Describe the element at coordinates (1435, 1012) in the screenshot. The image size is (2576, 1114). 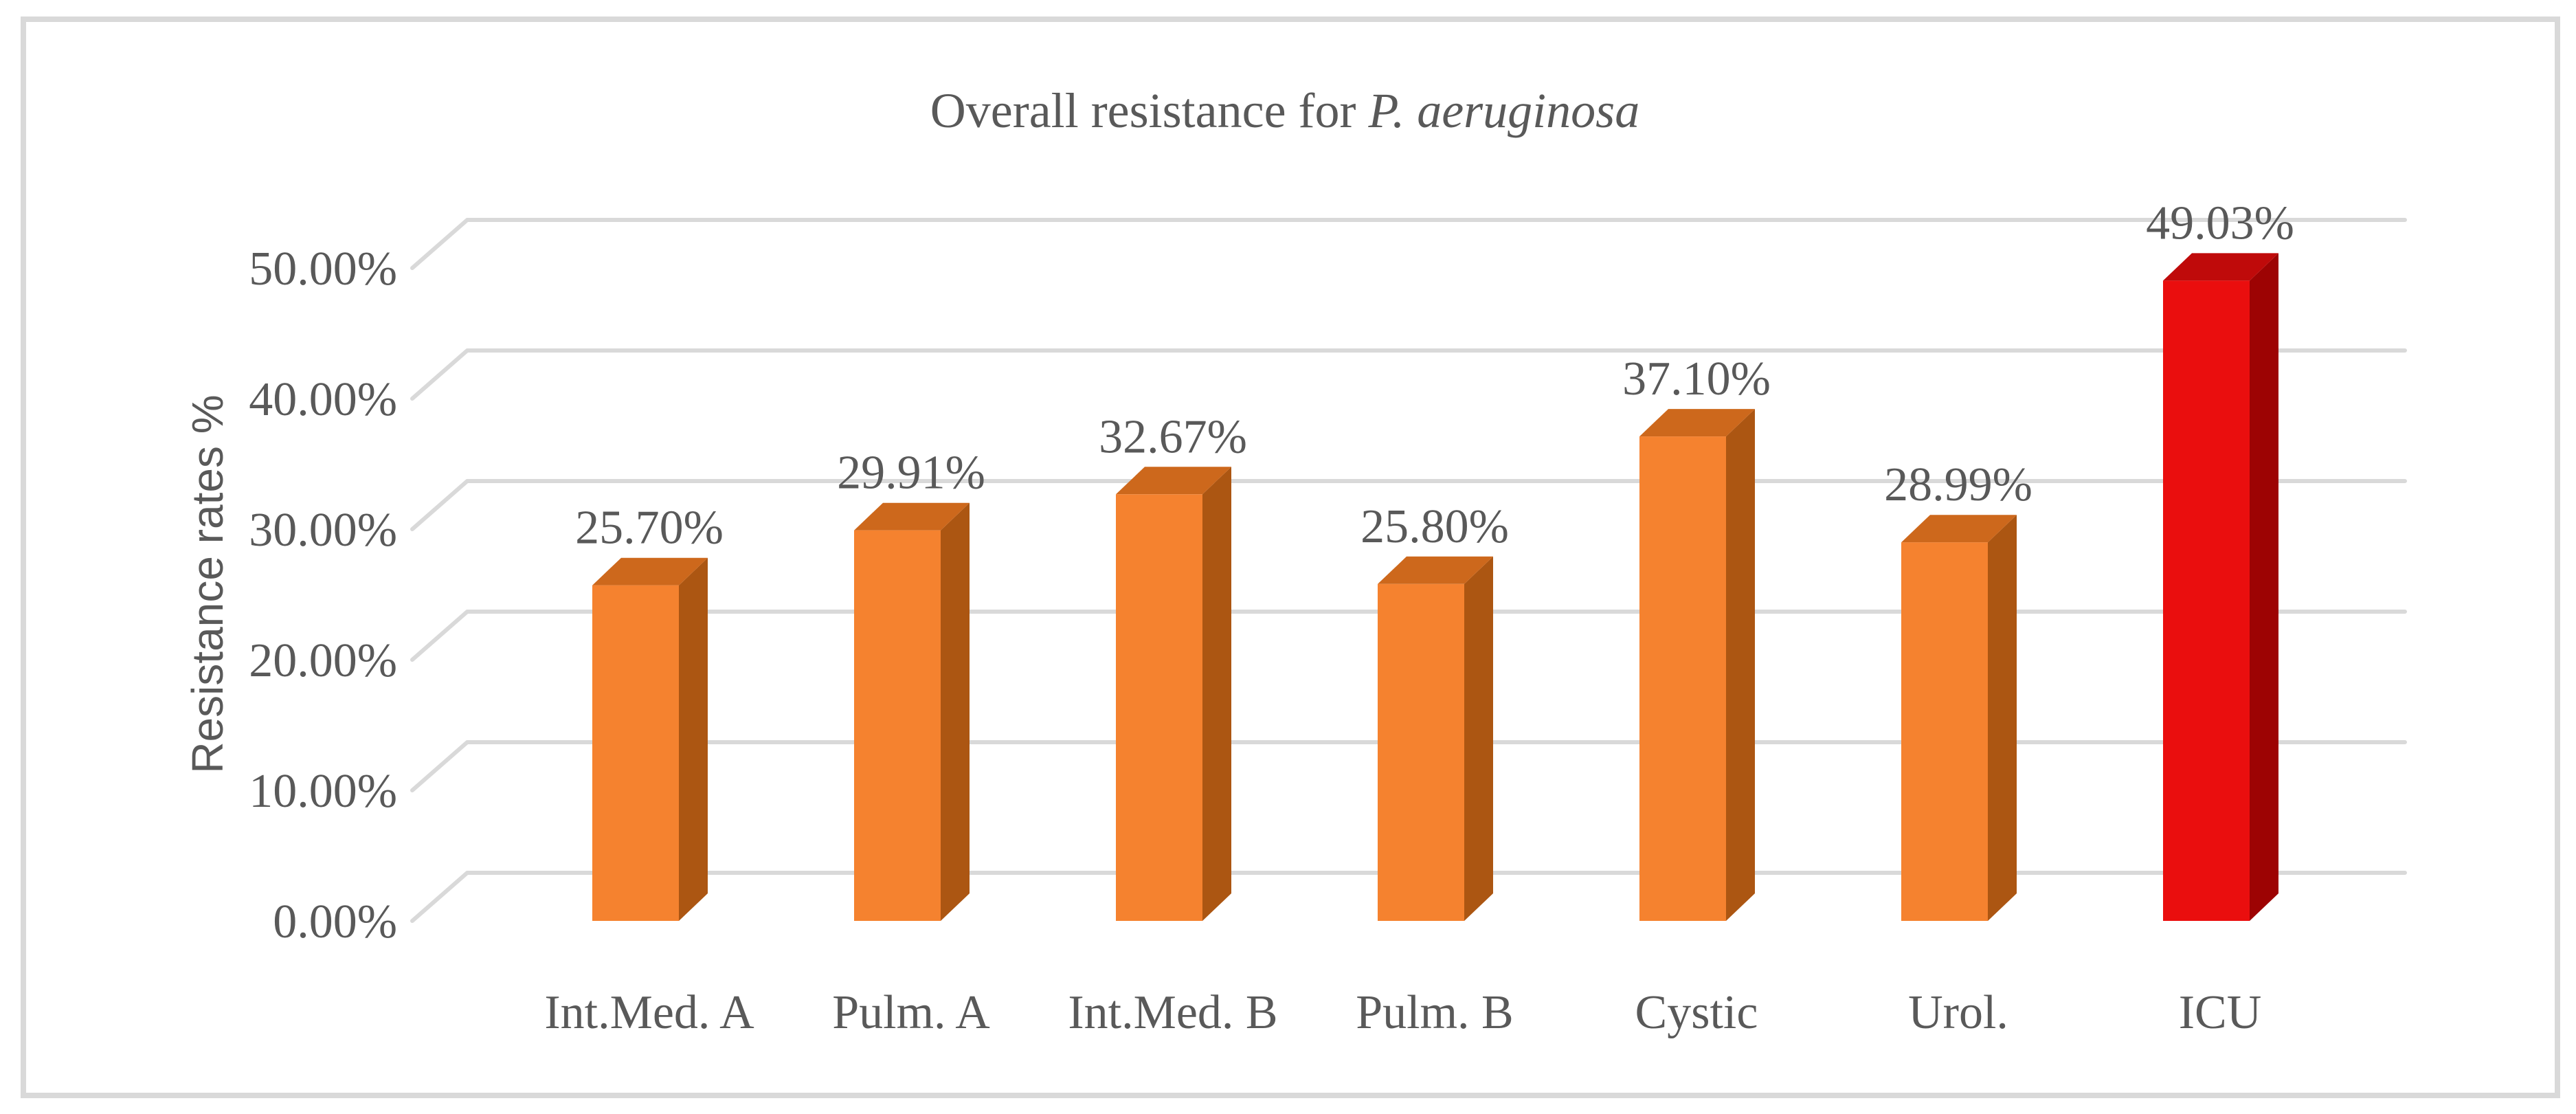
I see `category-label-pulm-b: Pulm. B` at that location.